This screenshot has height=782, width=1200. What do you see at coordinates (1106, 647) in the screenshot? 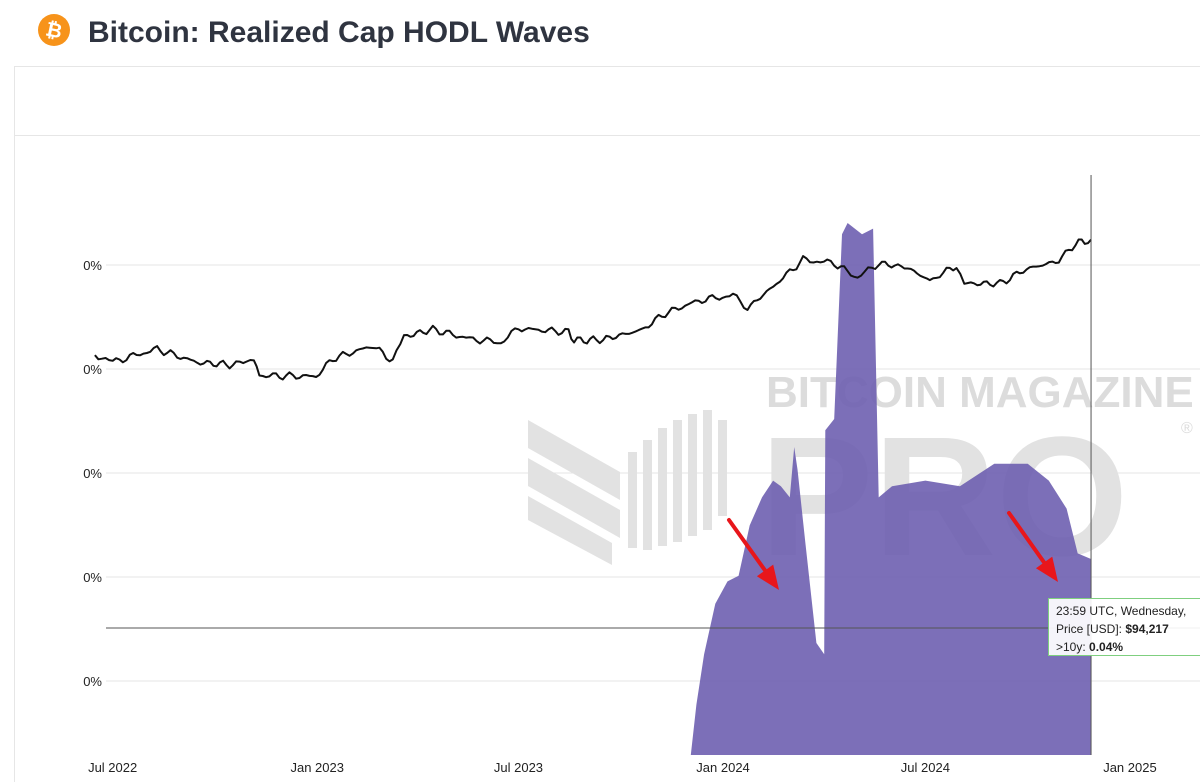
I see `tooltip-series-value: 0.04%` at bounding box center [1106, 647].